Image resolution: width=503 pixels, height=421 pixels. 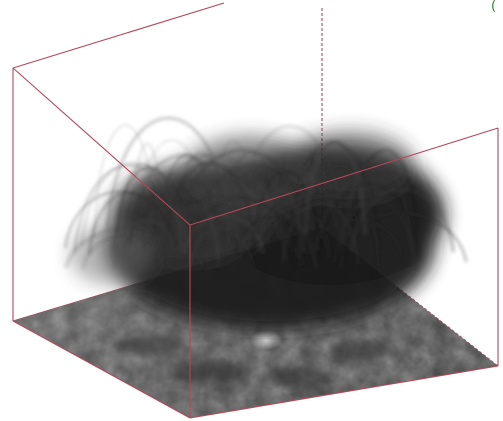 I want to click on box-edge-top-front-left, so click(x=101, y=146).